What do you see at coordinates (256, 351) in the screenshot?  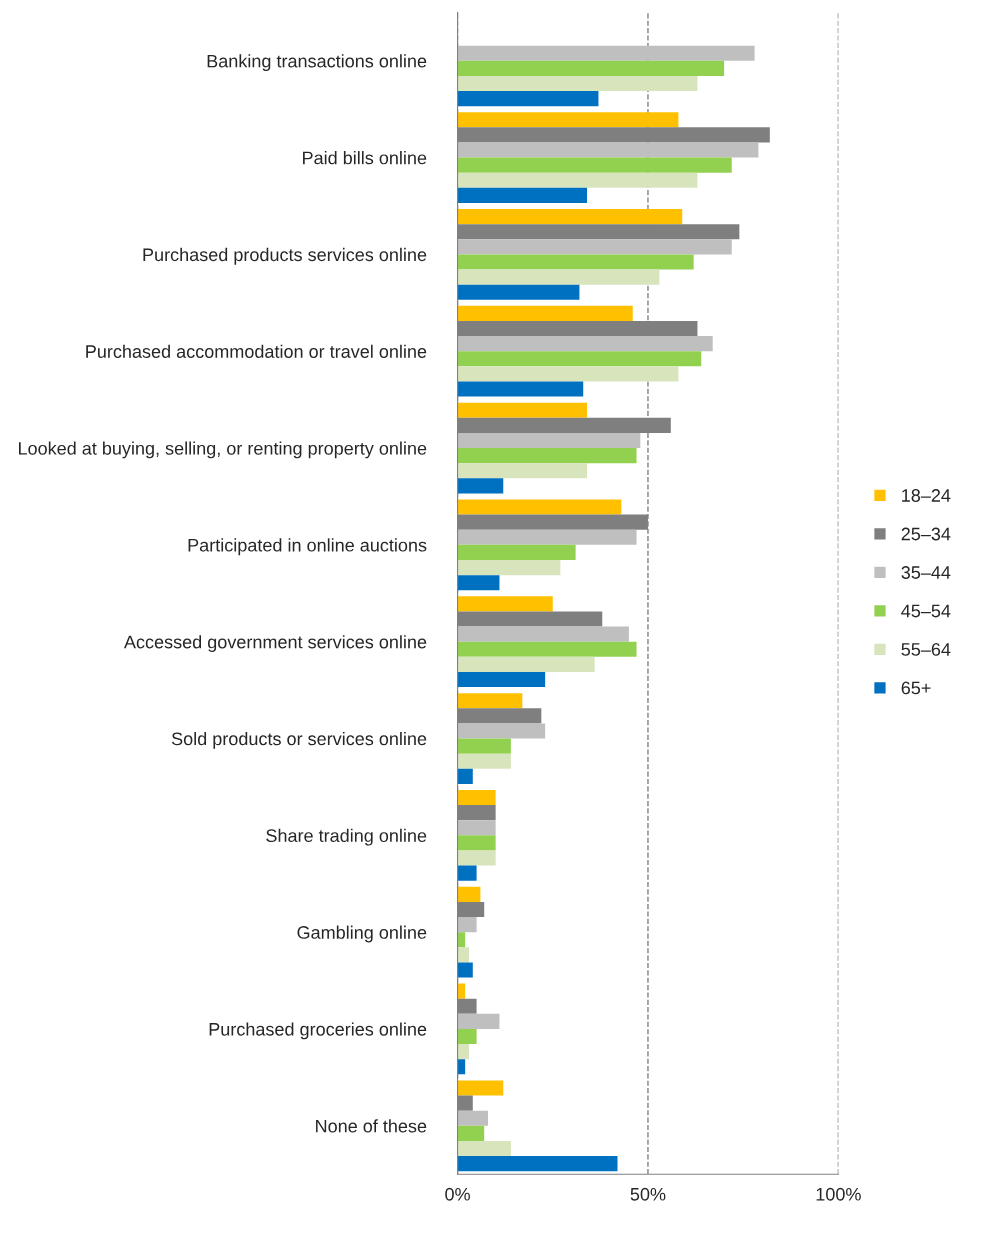 I see `y-tick-label: Purchased accommodation or travel online` at bounding box center [256, 351].